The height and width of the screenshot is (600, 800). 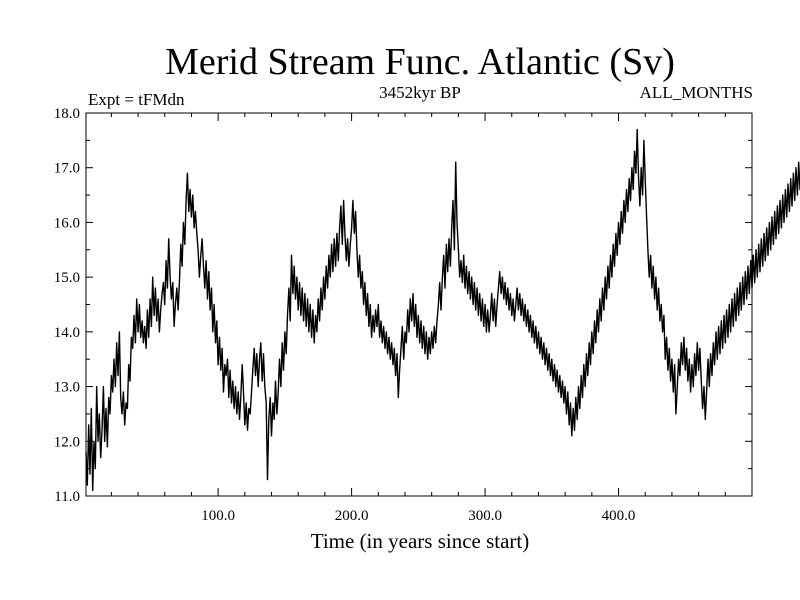 I want to click on y-tick-label: 17.0, so click(x=67, y=169).